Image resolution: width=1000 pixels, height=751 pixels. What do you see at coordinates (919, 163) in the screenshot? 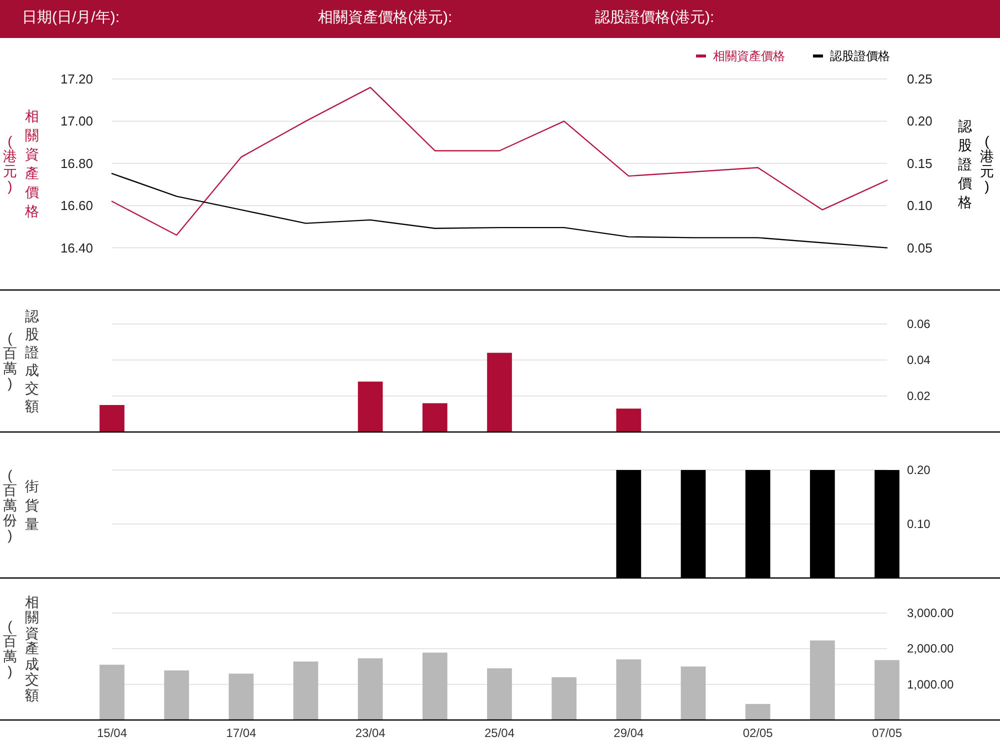
I see `y2-tick-label: 0.15` at bounding box center [919, 163].